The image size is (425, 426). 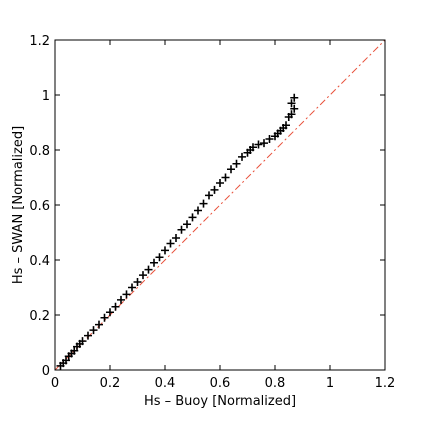 I want to click on y-tick-label: 0.8, so click(x=39, y=151).